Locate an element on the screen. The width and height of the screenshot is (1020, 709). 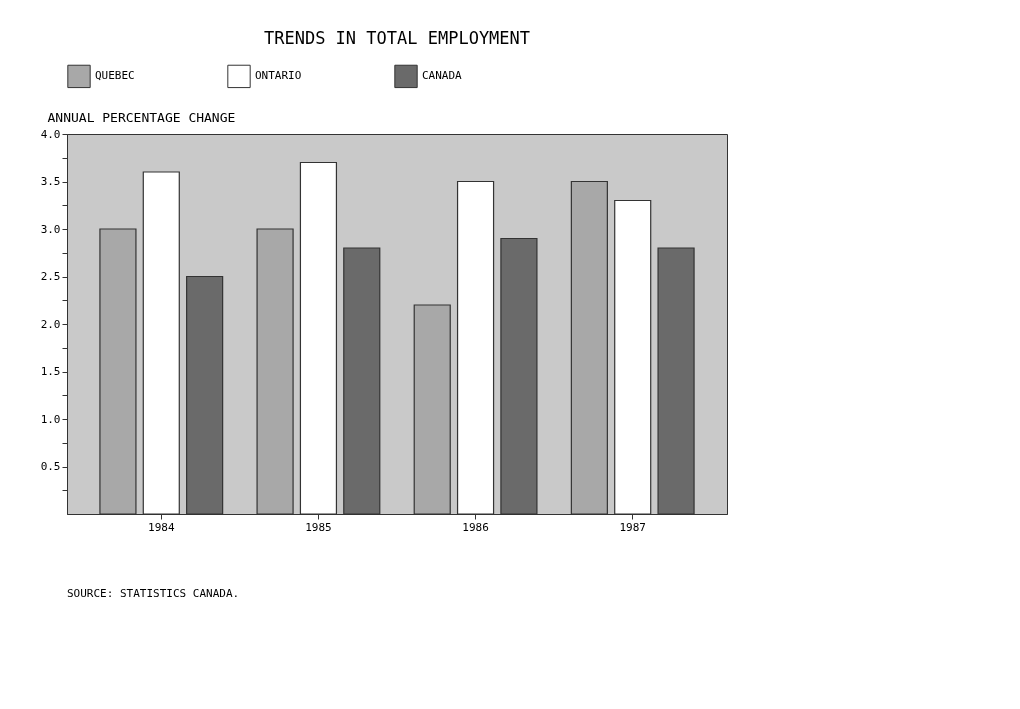
y-tick-label: 1.5 is located at coordinates (50, 371).